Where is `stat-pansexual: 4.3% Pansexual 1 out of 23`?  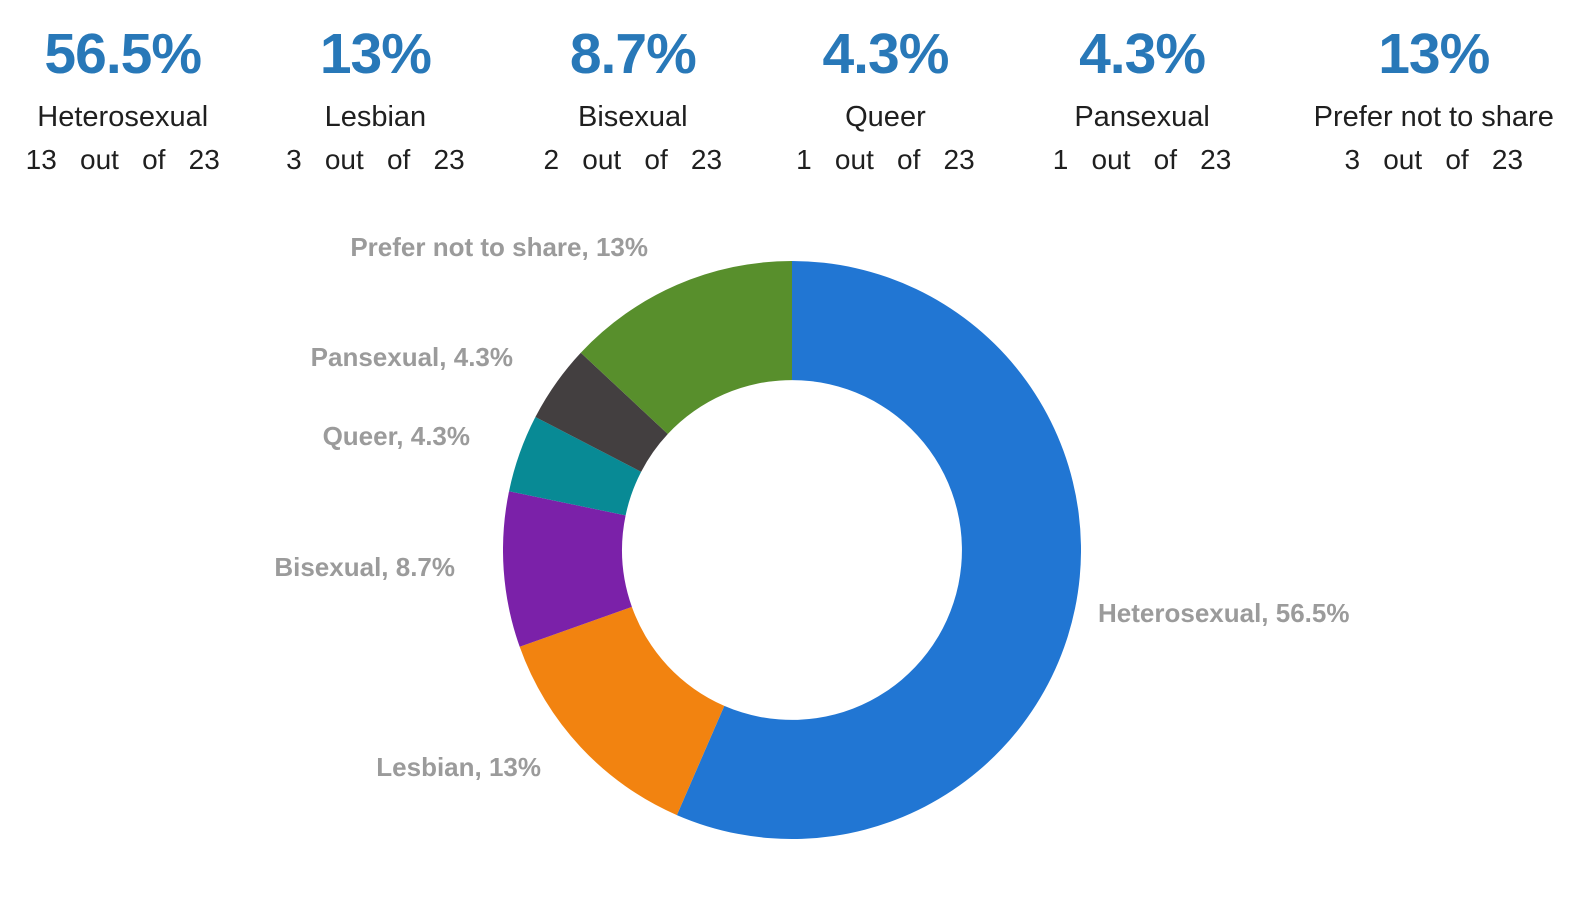
stat-pansexual: 4.3% Pansexual 1 out of 23 is located at coordinates (1142, 100).